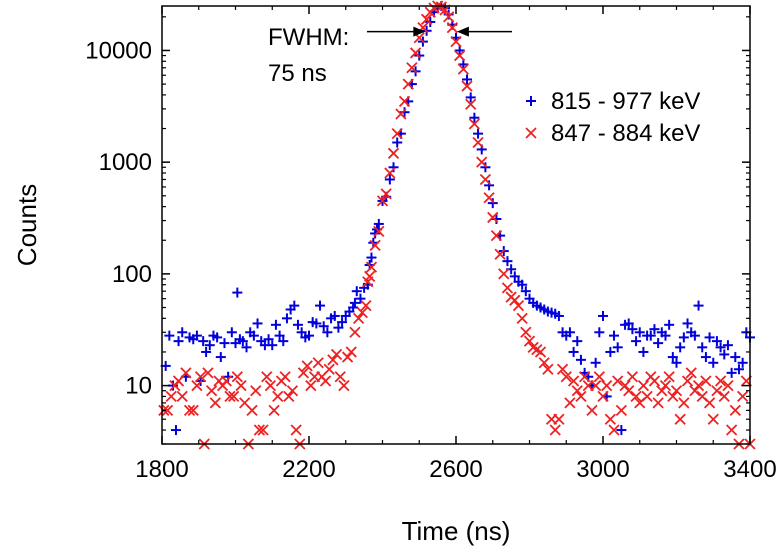 The image size is (783, 557). What do you see at coordinates (308, 37) in the screenshot?
I see `fwhm-label: FWHM:` at bounding box center [308, 37].